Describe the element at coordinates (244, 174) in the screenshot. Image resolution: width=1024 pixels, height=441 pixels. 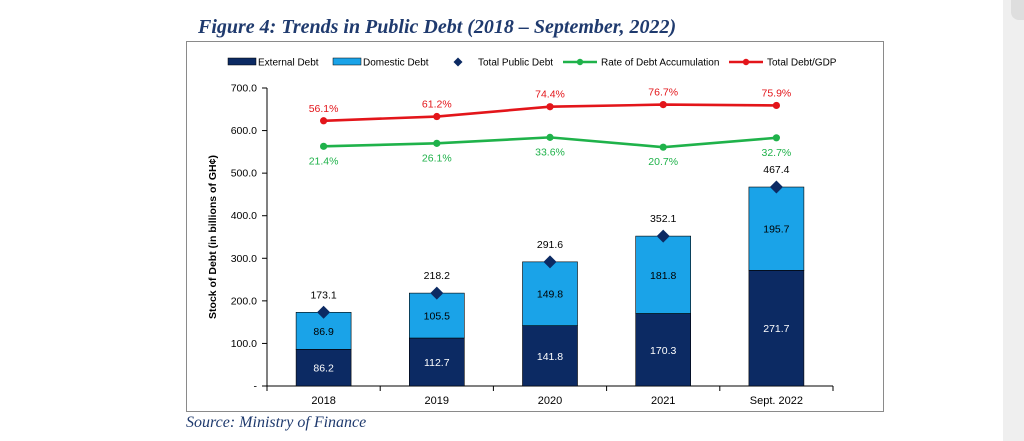
I see `y-tick-label: 500.0` at that location.